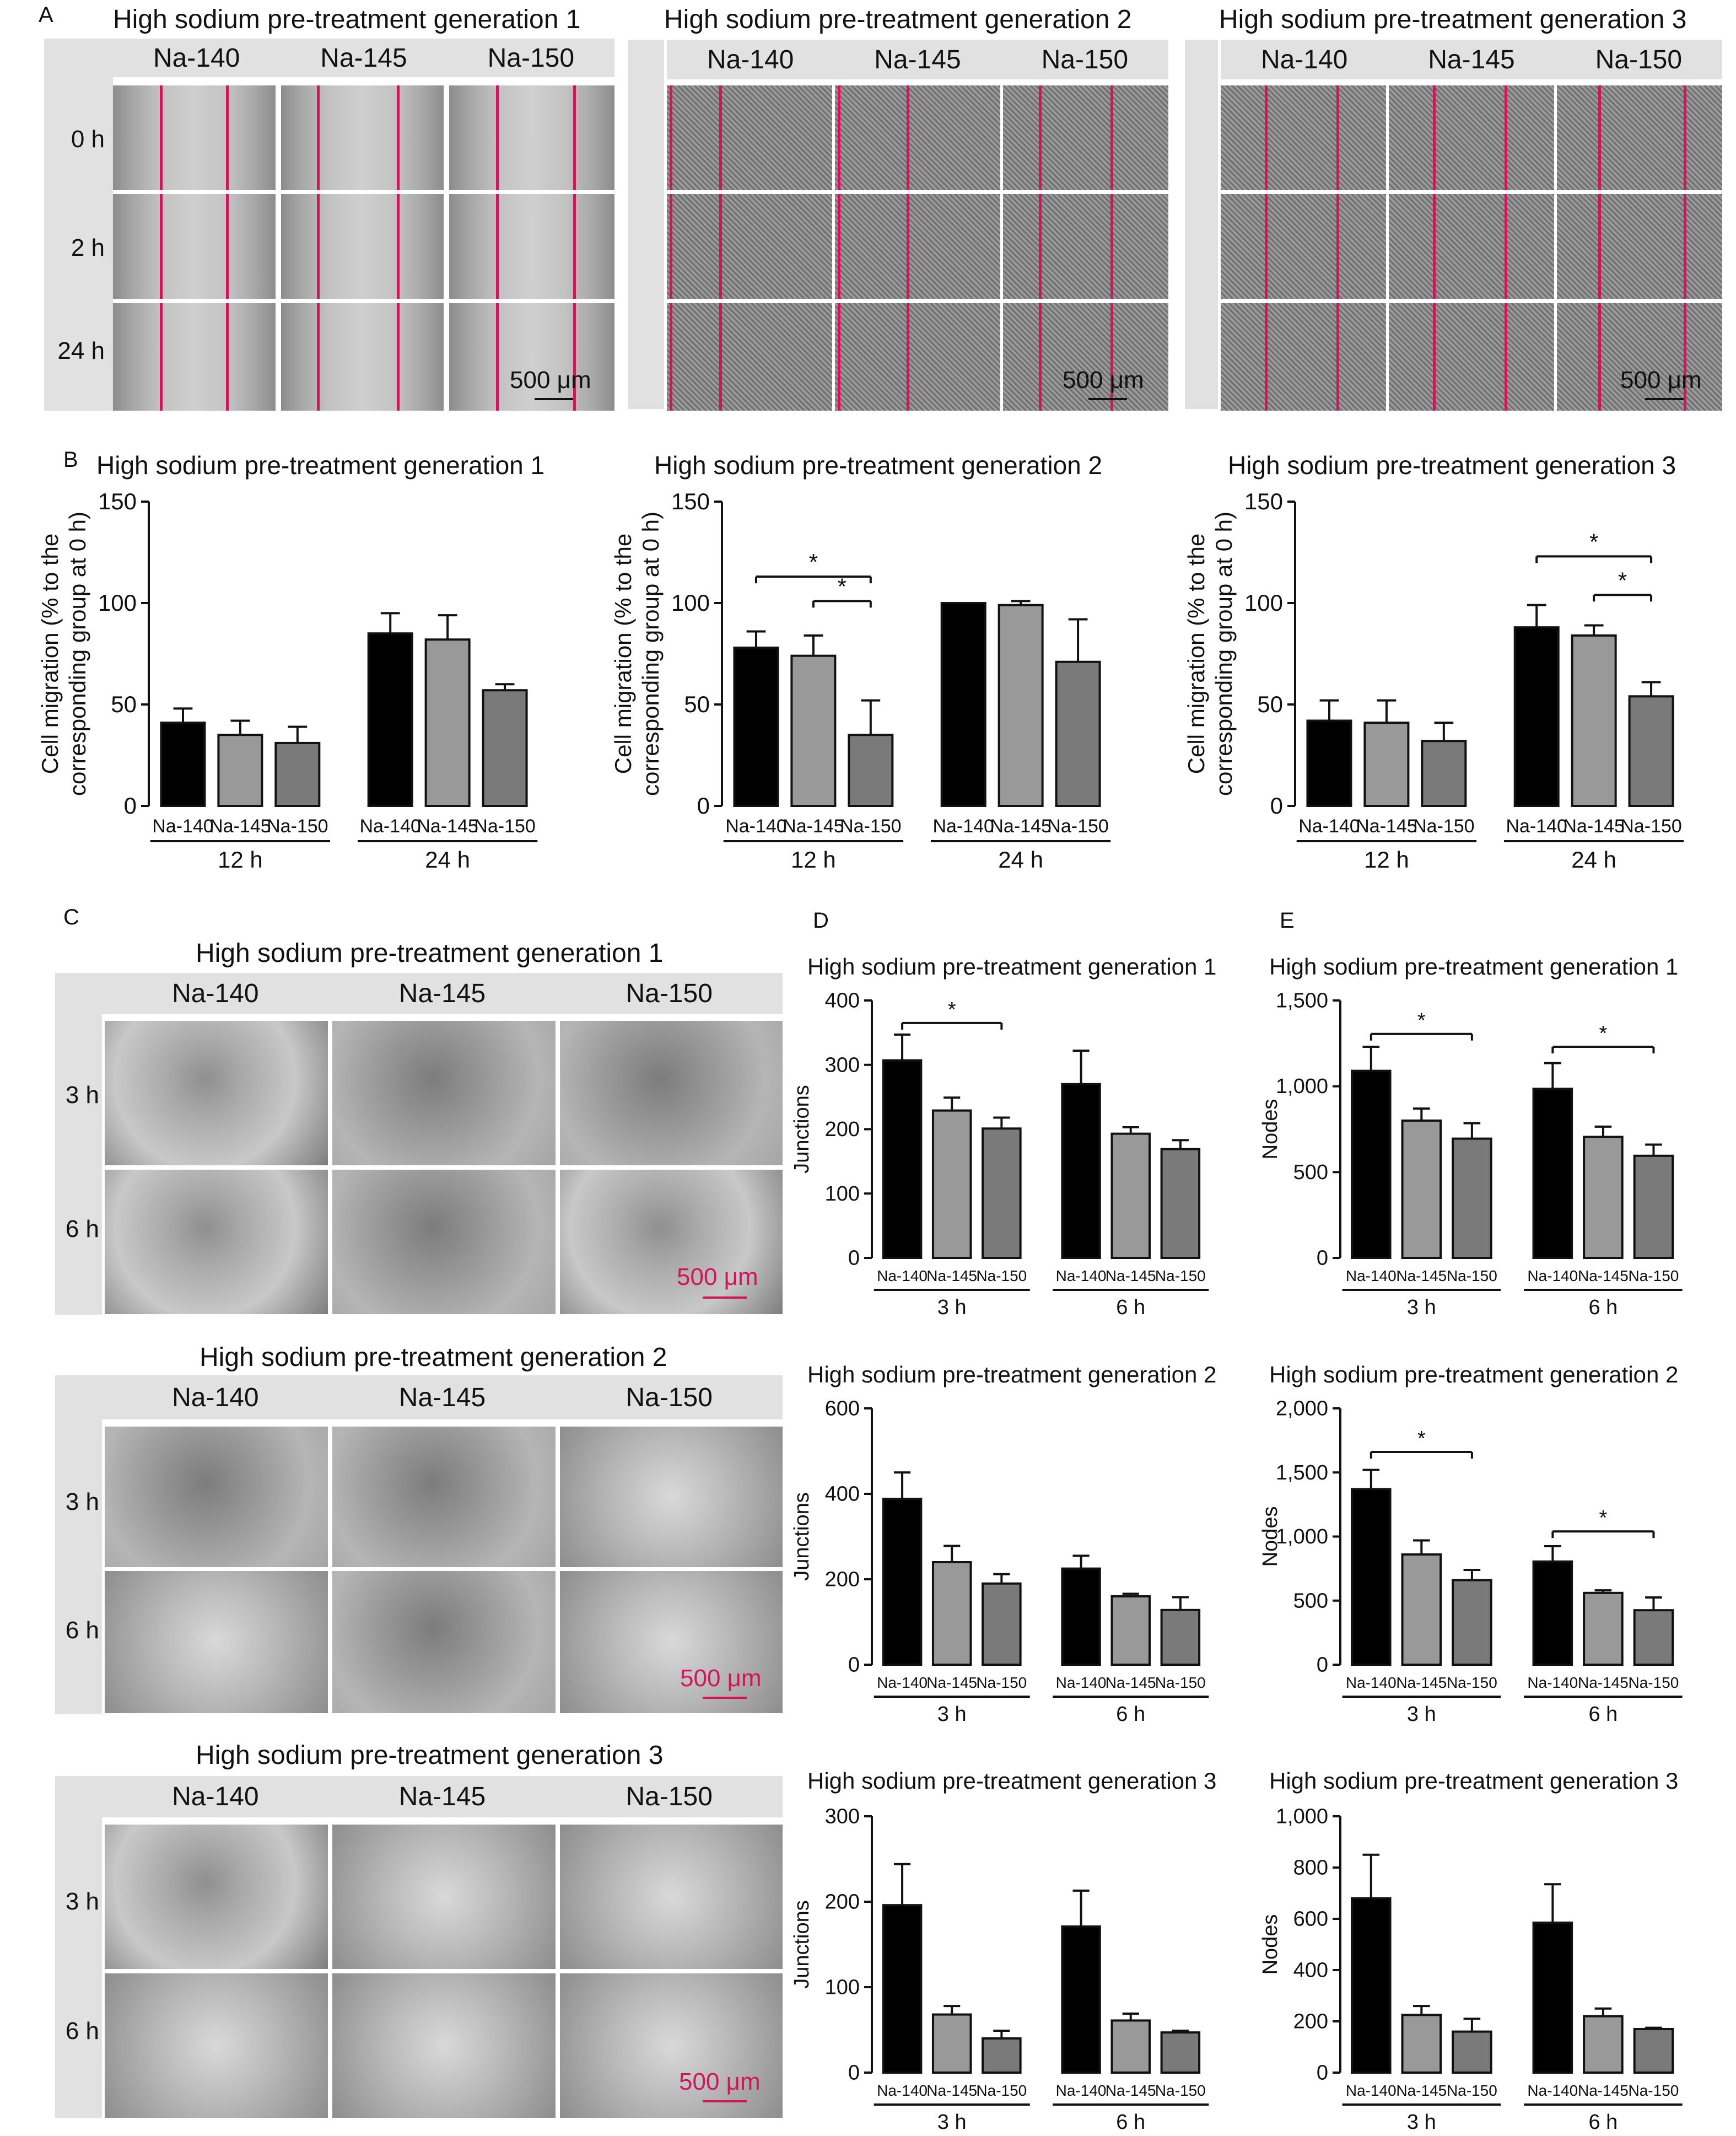 This screenshot has height=2136, width=1736. I want to click on panel-a-header-1: Na-140 Na-145 Na-150, so click(363, 58).